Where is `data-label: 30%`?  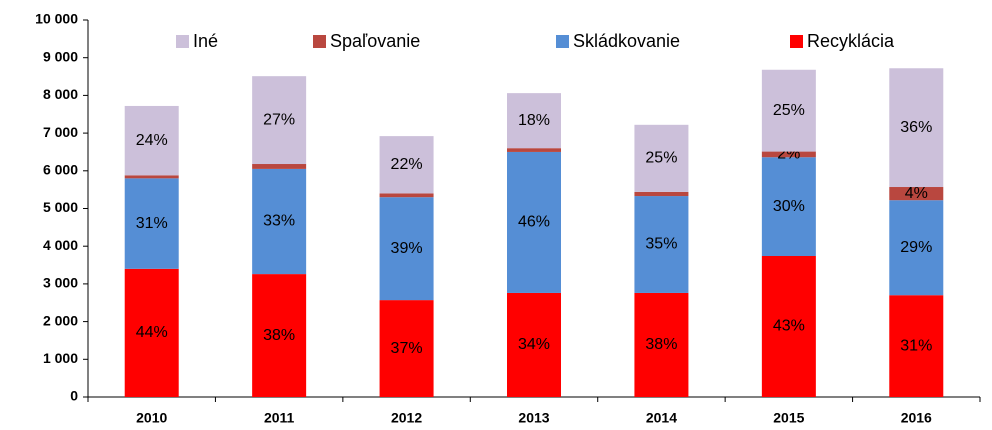
data-label: 30% is located at coordinates (789, 206).